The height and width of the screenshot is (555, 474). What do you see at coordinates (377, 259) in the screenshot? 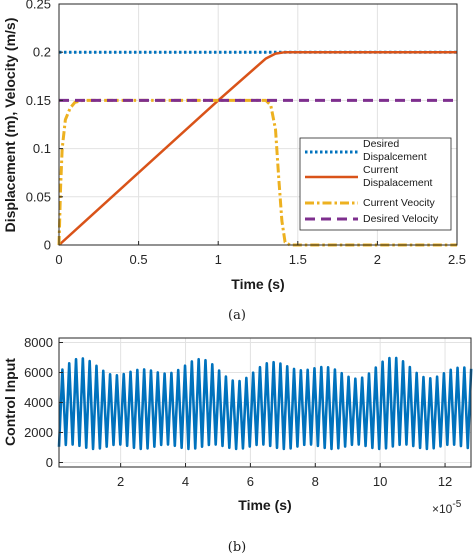
I see `chart-a-x-tick-label: 2` at bounding box center [377, 259].